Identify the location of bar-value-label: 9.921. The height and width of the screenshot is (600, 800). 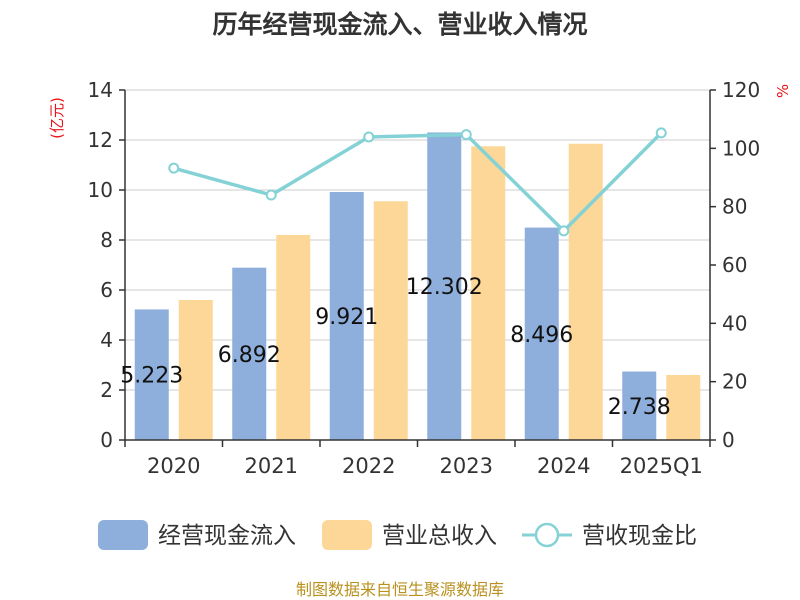
(346, 317).